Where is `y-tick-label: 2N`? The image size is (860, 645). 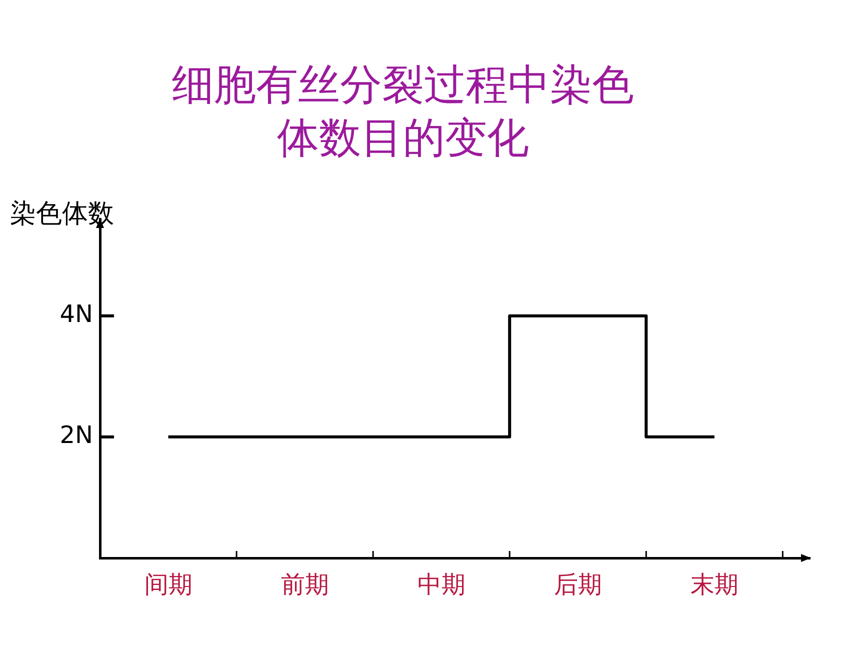
y-tick-label: 2N is located at coordinates (76, 435).